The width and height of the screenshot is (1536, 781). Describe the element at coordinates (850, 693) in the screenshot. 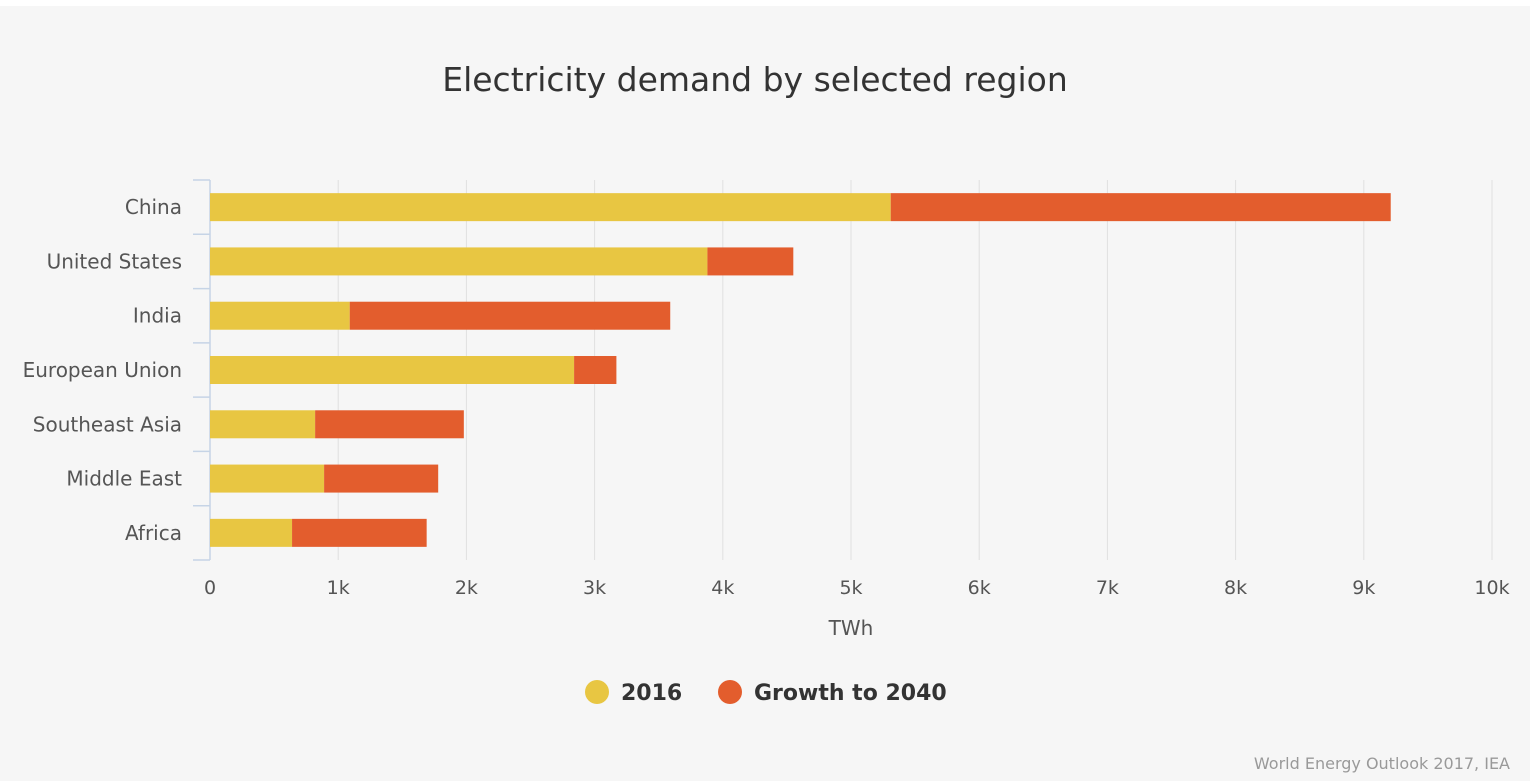

I see `legend-label: Growth to 2040` at that location.